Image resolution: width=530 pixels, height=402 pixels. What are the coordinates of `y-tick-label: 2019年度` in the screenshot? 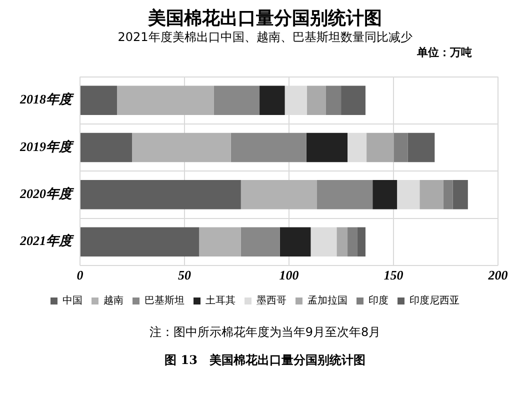 It's located at (47, 146).